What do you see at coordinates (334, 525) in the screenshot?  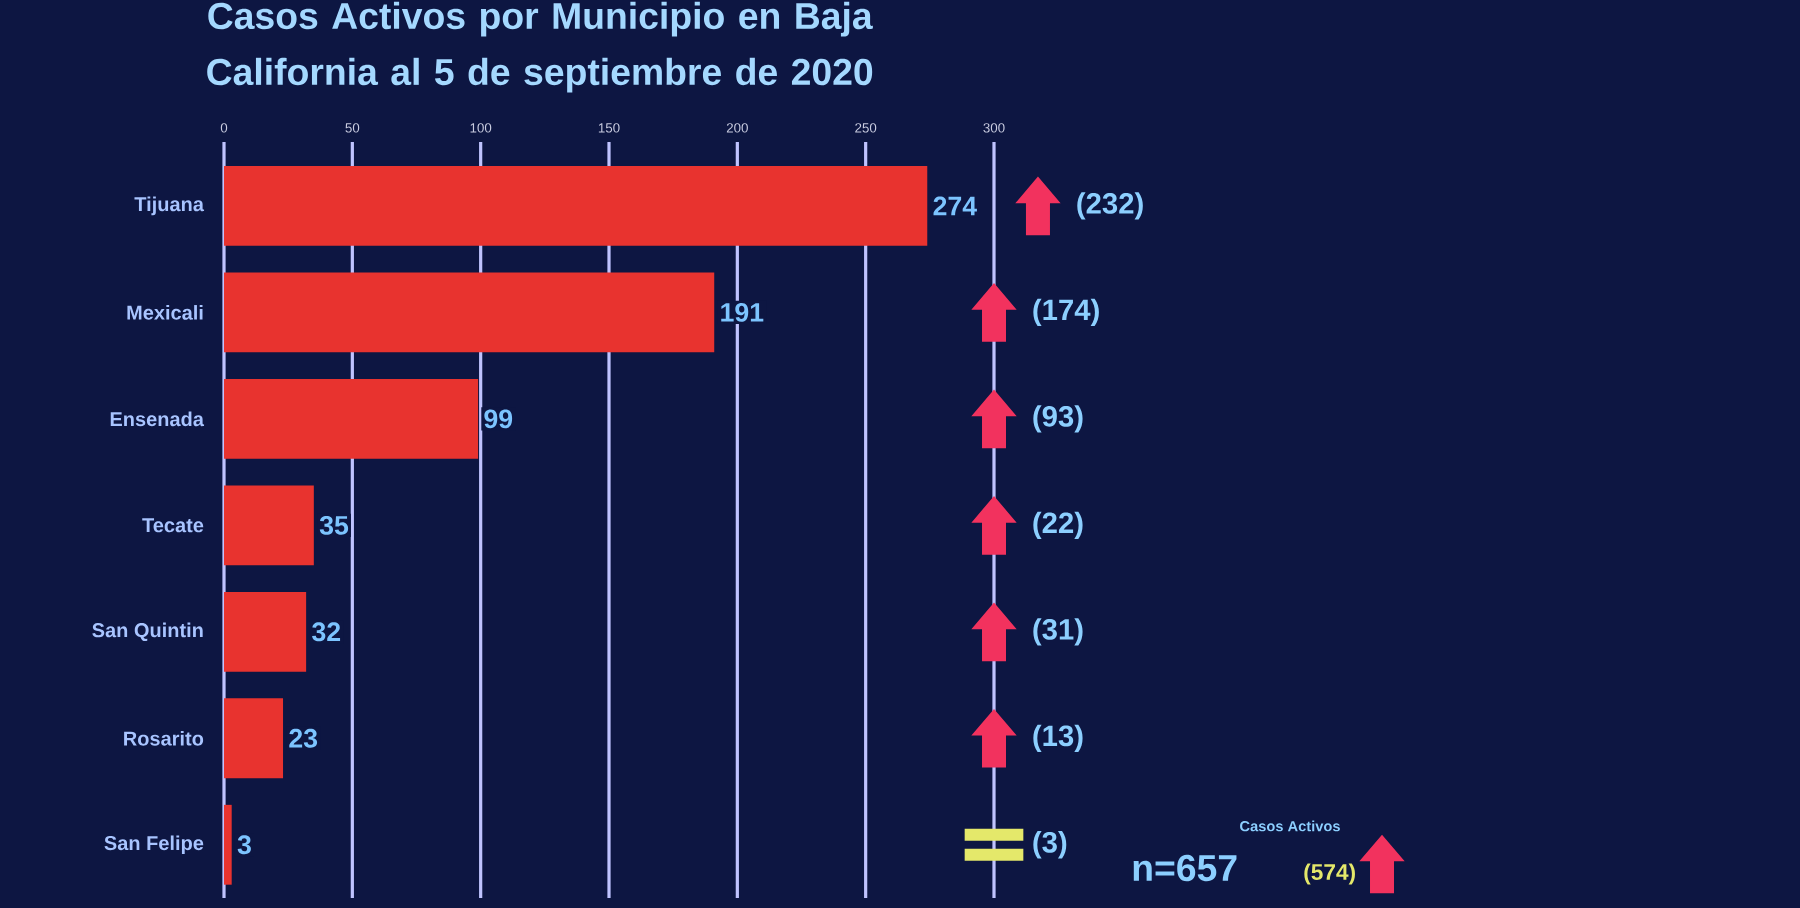 I see `data-label: 35` at bounding box center [334, 525].